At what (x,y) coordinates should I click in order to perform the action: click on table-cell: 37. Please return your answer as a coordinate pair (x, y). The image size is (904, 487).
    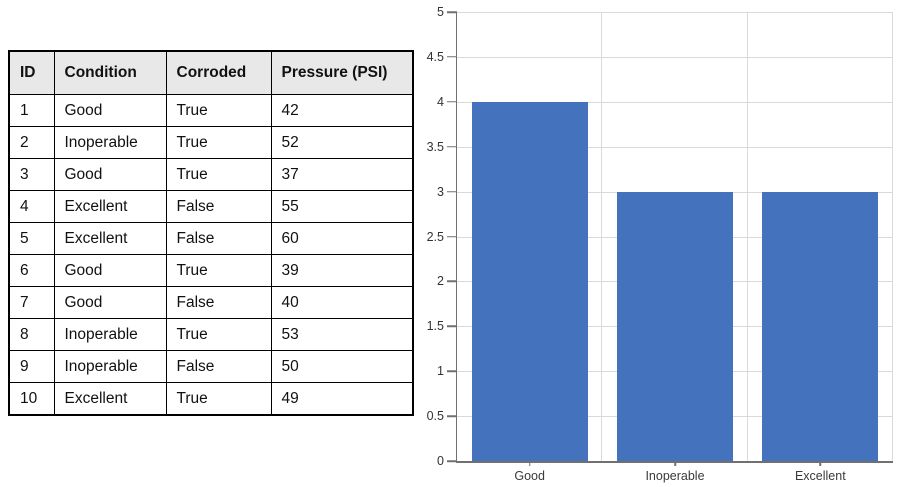
    Looking at the image, I should click on (342, 174).